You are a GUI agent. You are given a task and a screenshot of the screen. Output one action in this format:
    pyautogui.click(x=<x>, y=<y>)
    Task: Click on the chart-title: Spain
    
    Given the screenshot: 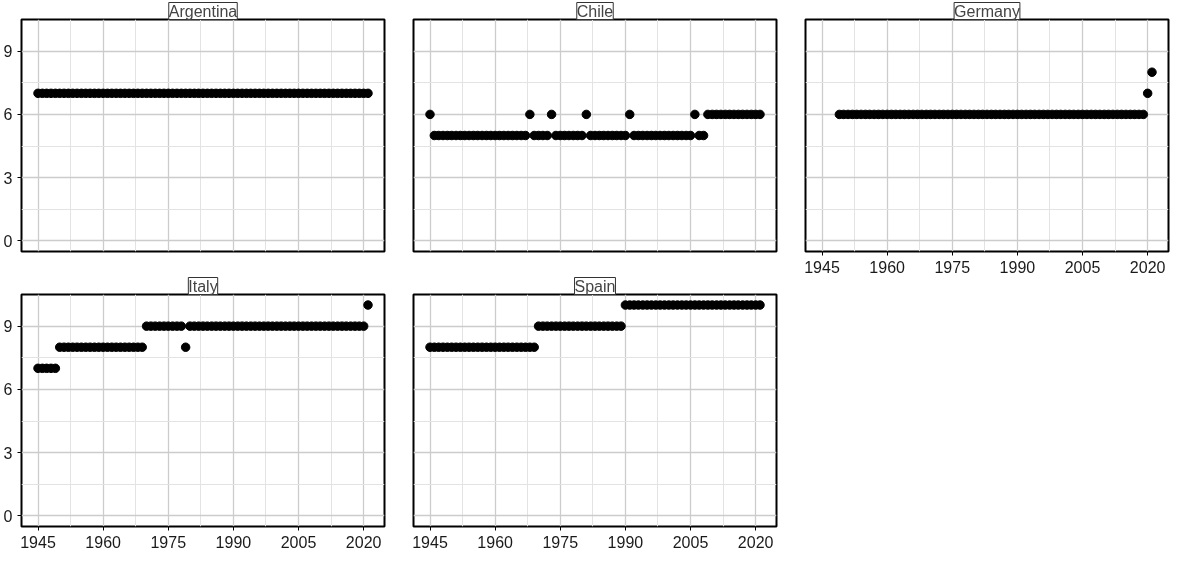 What is the action you would take?
    pyautogui.click(x=595, y=286)
    